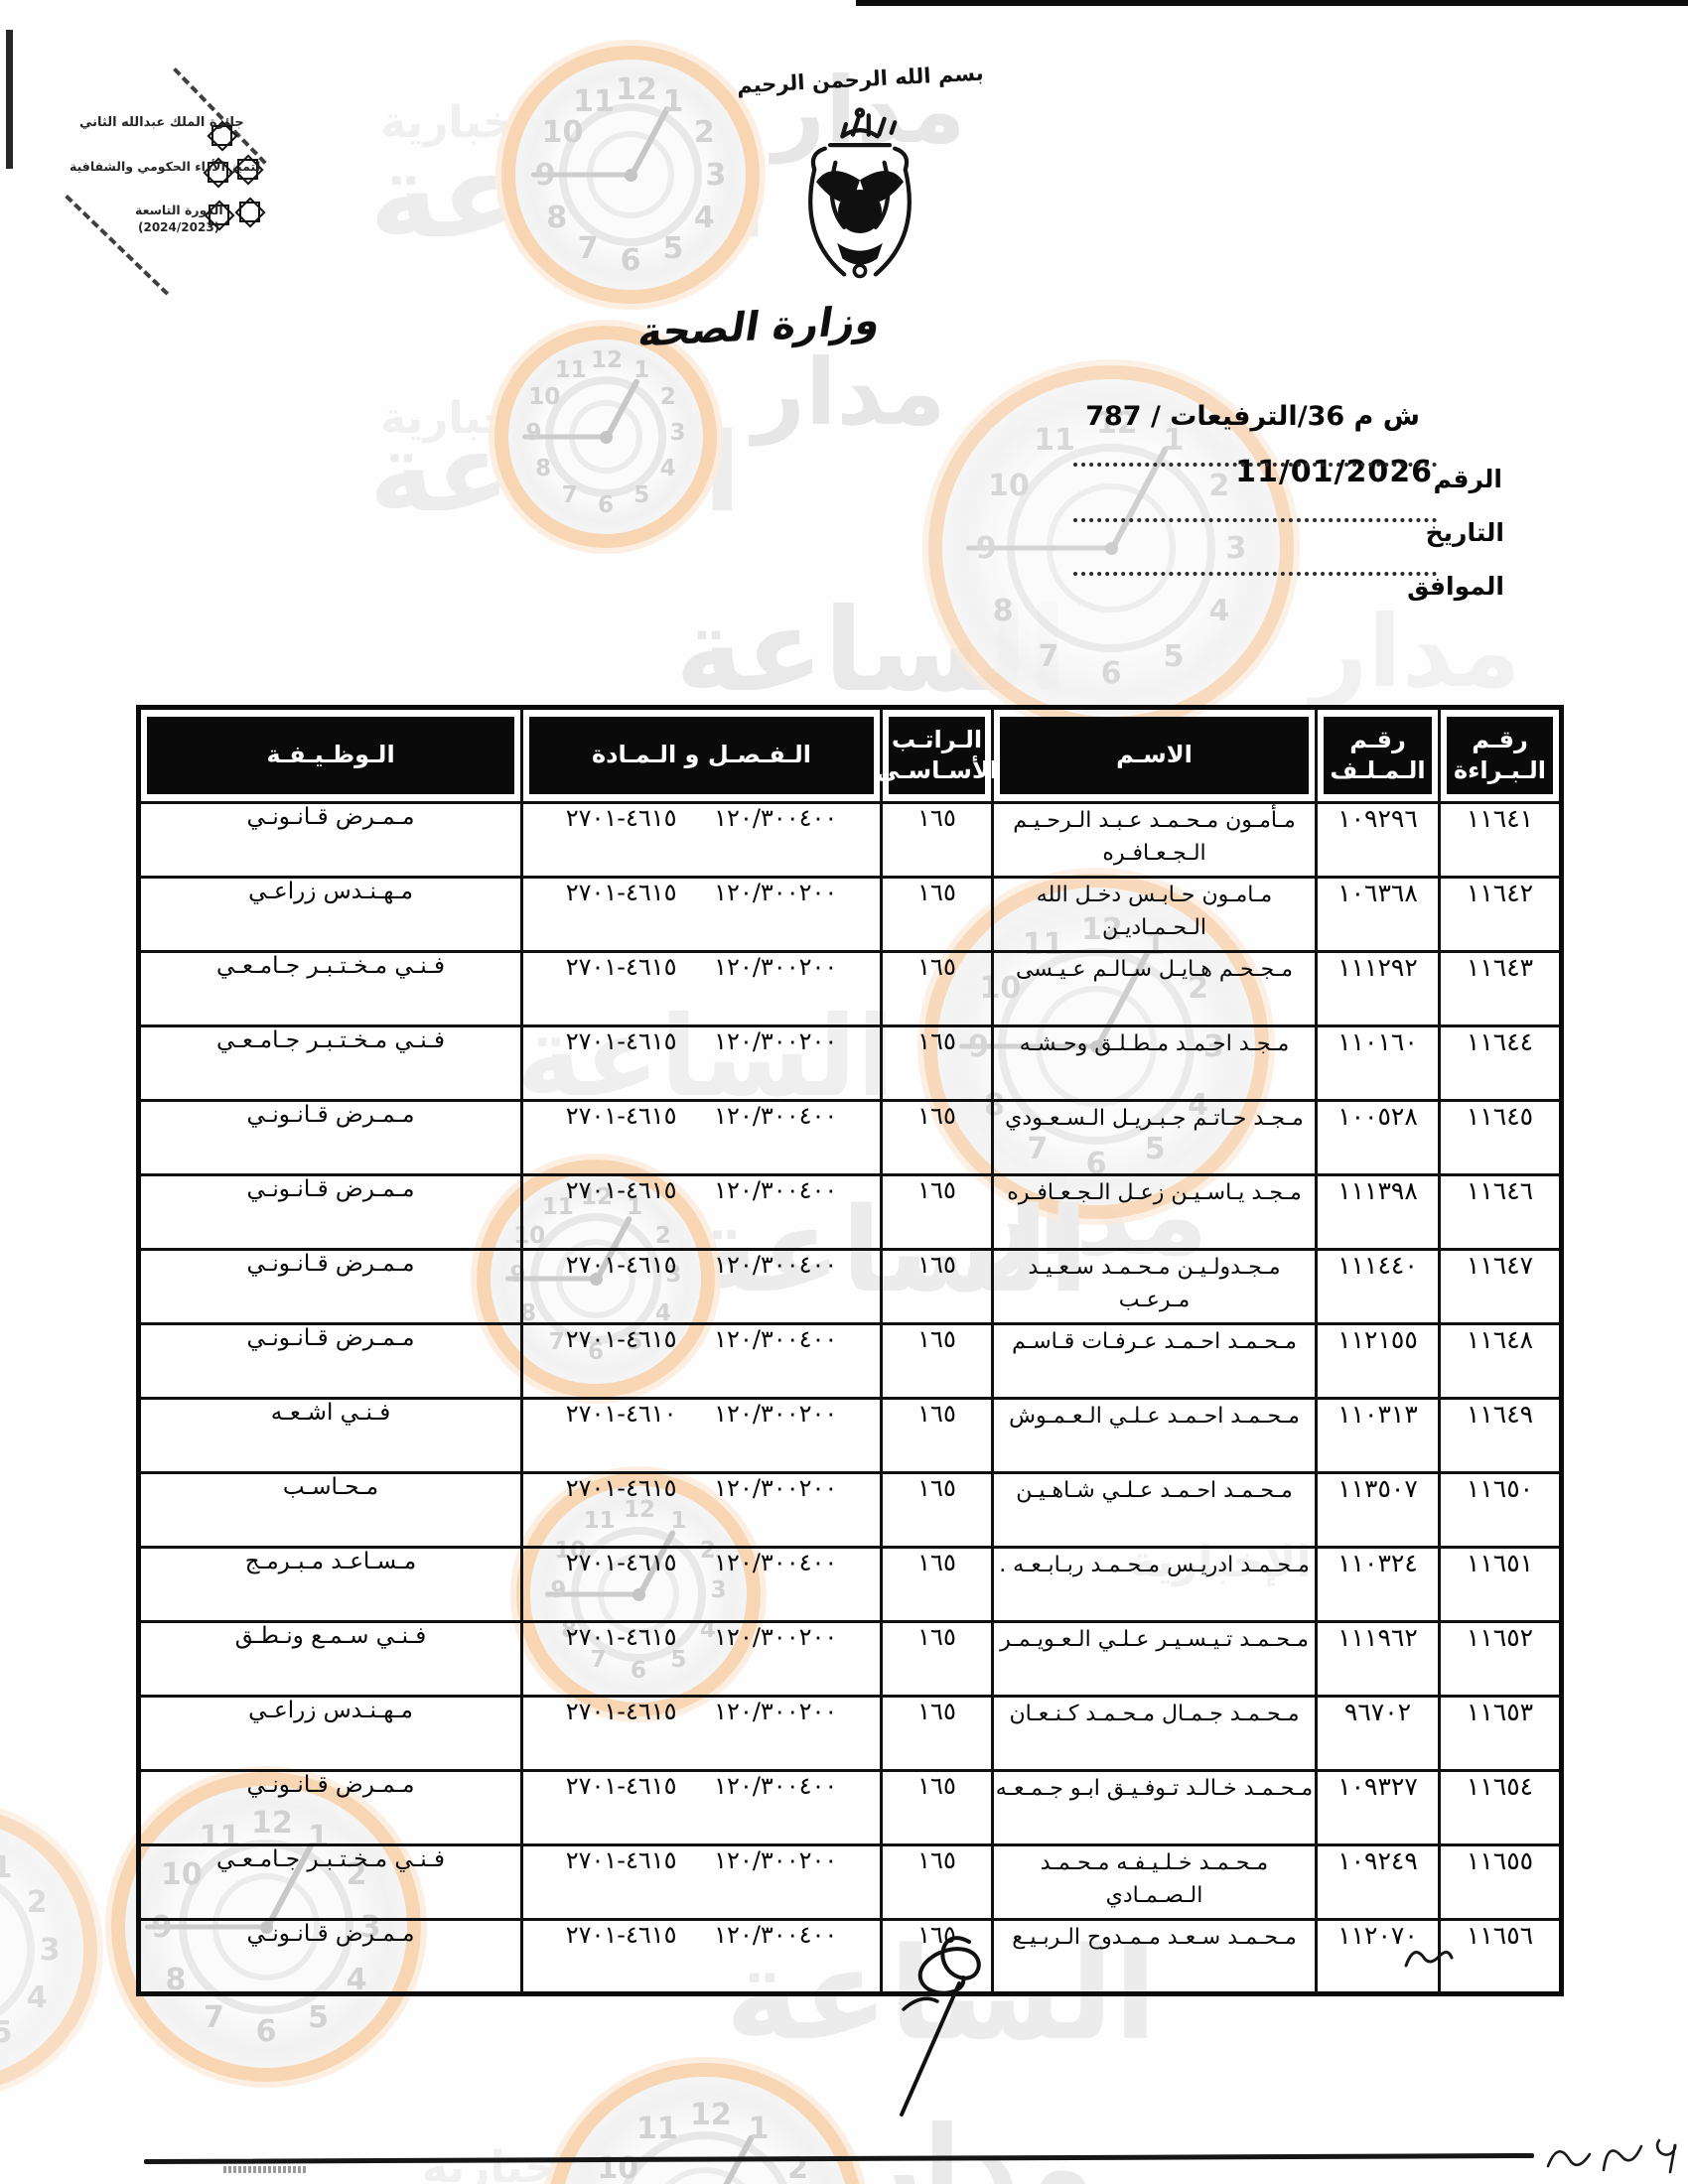 The image size is (1688, 2184). Describe the element at coordinates (1500, 1659) in the screenshot. I see `cell-serial: ١١٦٥٢` at that location.